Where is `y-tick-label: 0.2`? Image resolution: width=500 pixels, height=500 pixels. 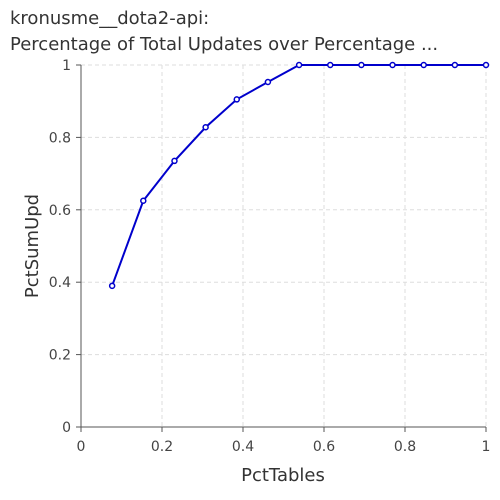 y-tick-label: 0.2 is located at coordinates (60, 356).